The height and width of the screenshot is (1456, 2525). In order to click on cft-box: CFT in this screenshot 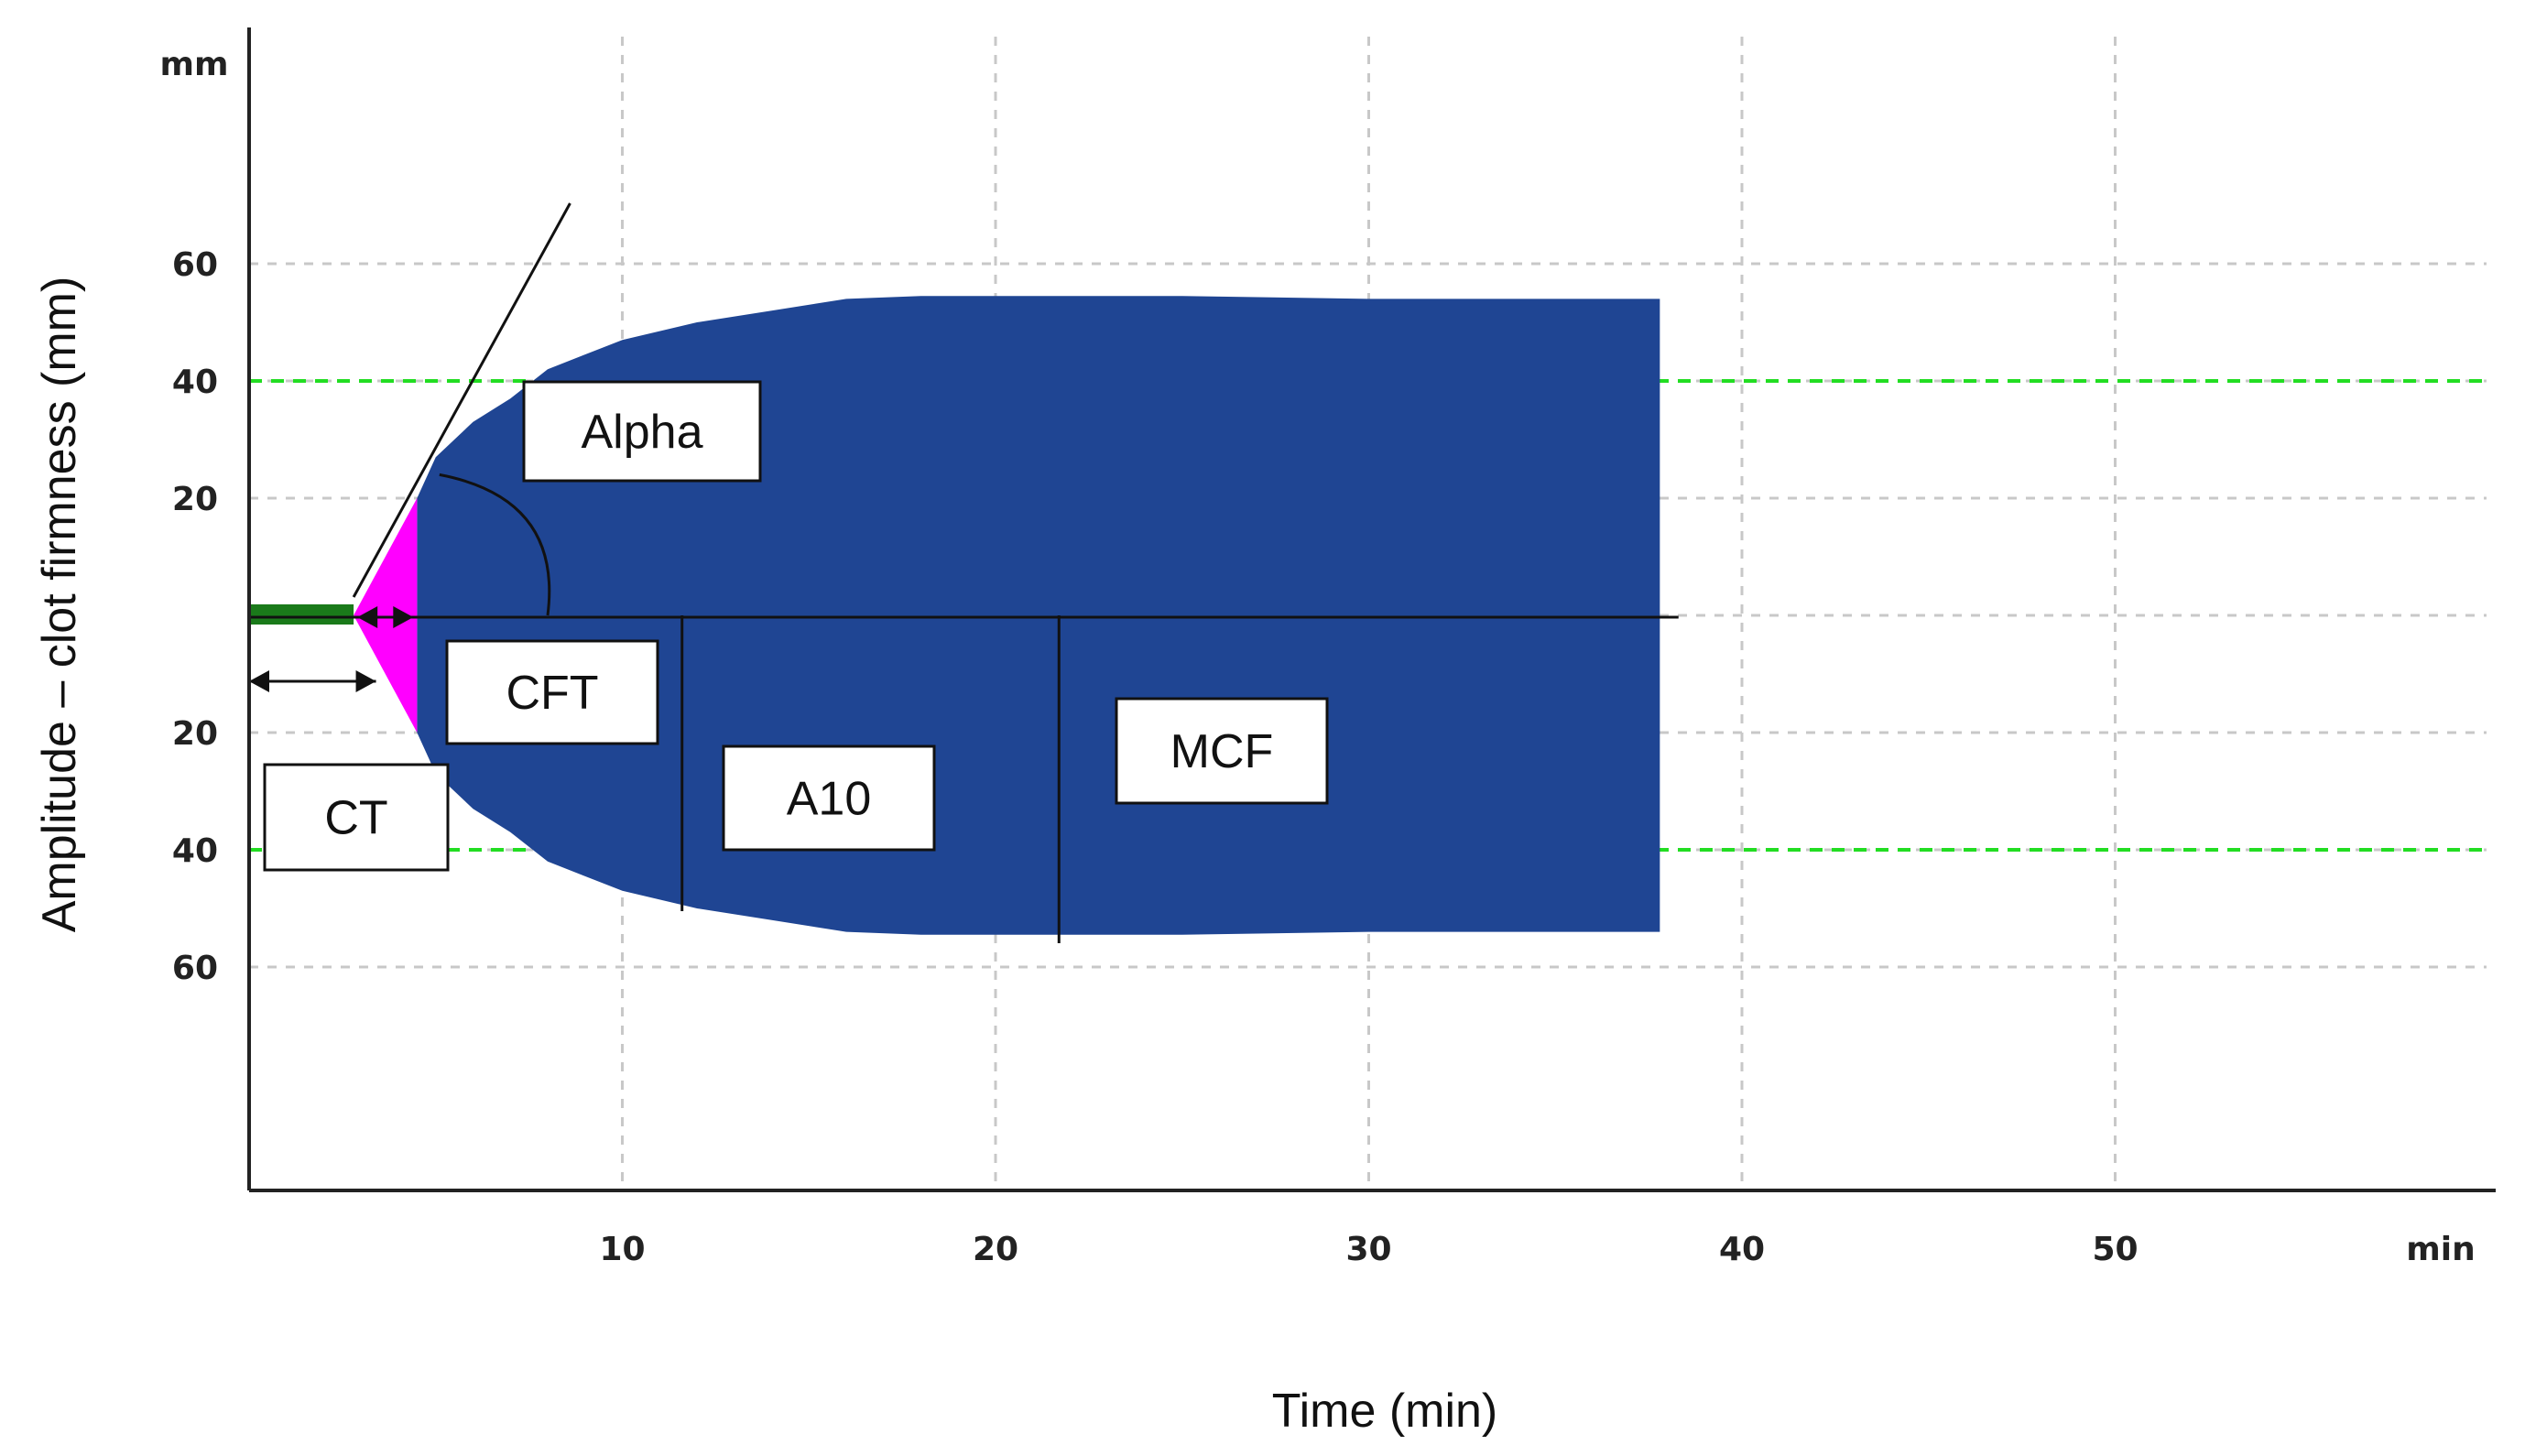, I will do `click(552, 692)`.